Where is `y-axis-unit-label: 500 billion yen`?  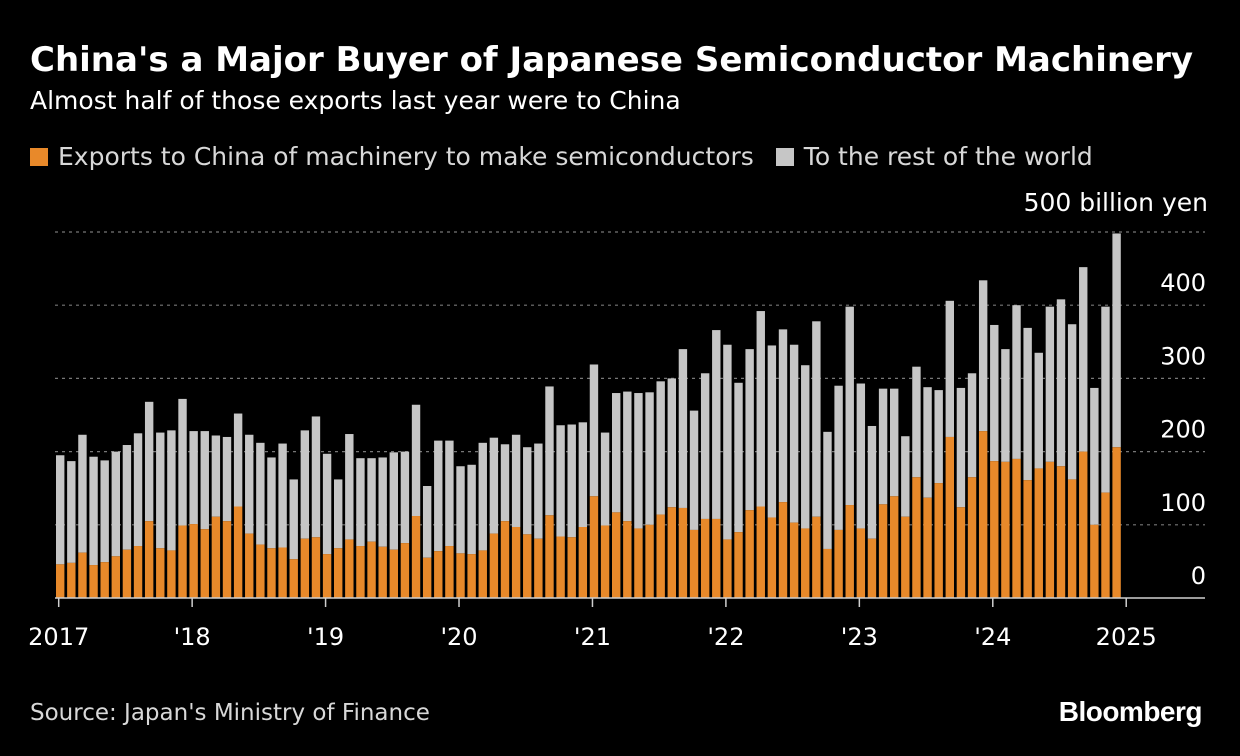
y-axis-unit-label: 500 billion yen is located at coordinates (1115, 202).